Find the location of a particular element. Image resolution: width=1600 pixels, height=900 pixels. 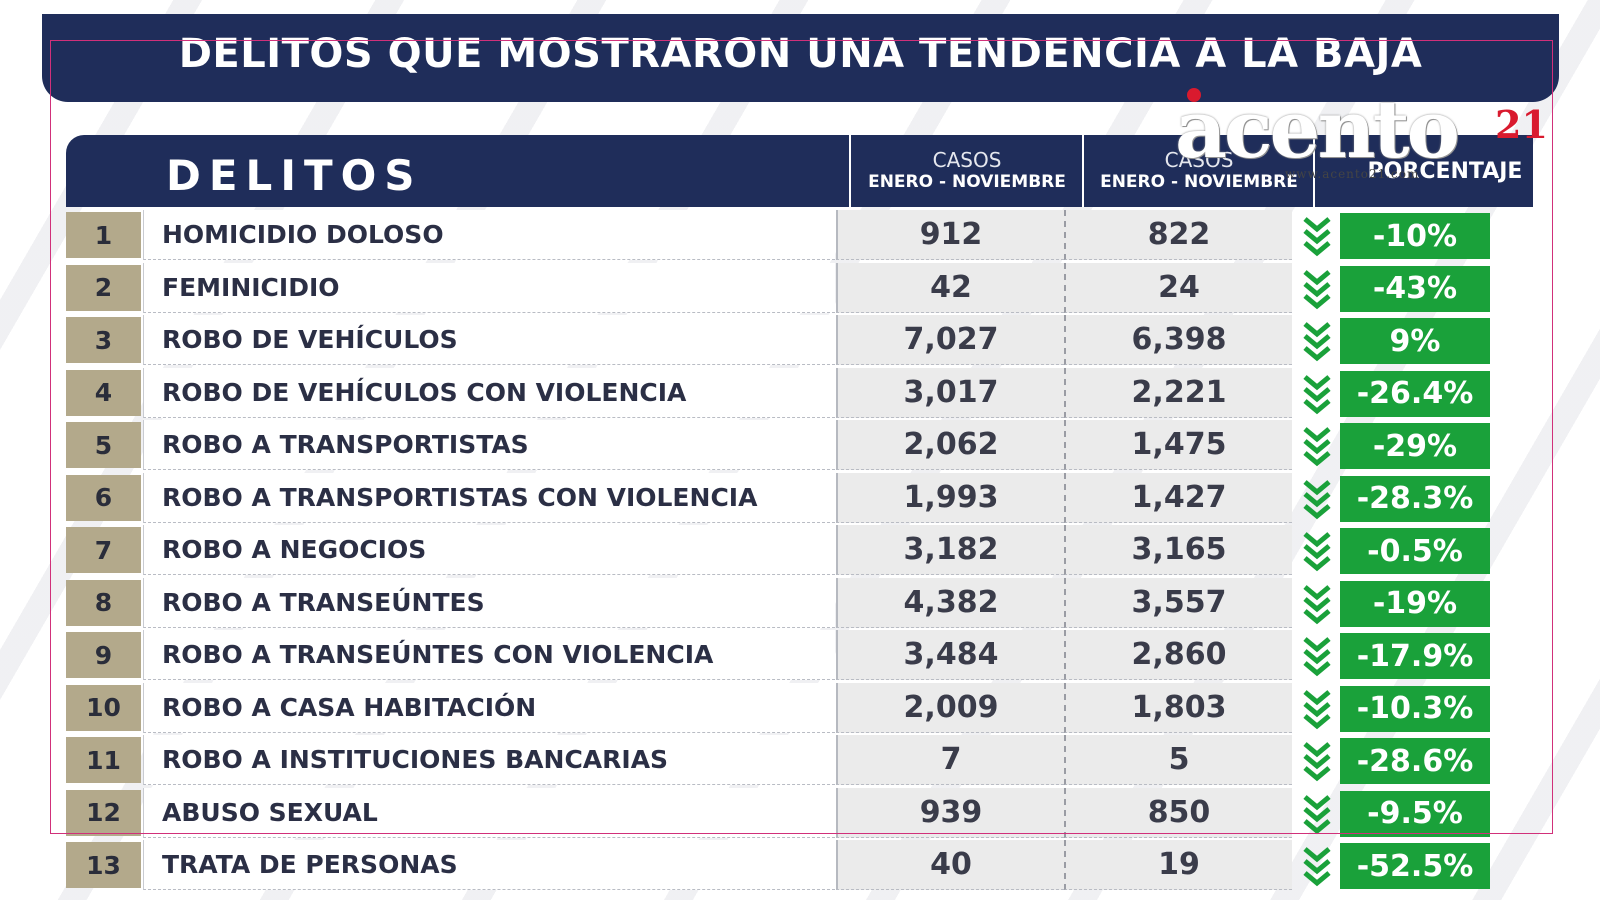

logo-url: www.acento21.com is located at coordinates (1352, 174).